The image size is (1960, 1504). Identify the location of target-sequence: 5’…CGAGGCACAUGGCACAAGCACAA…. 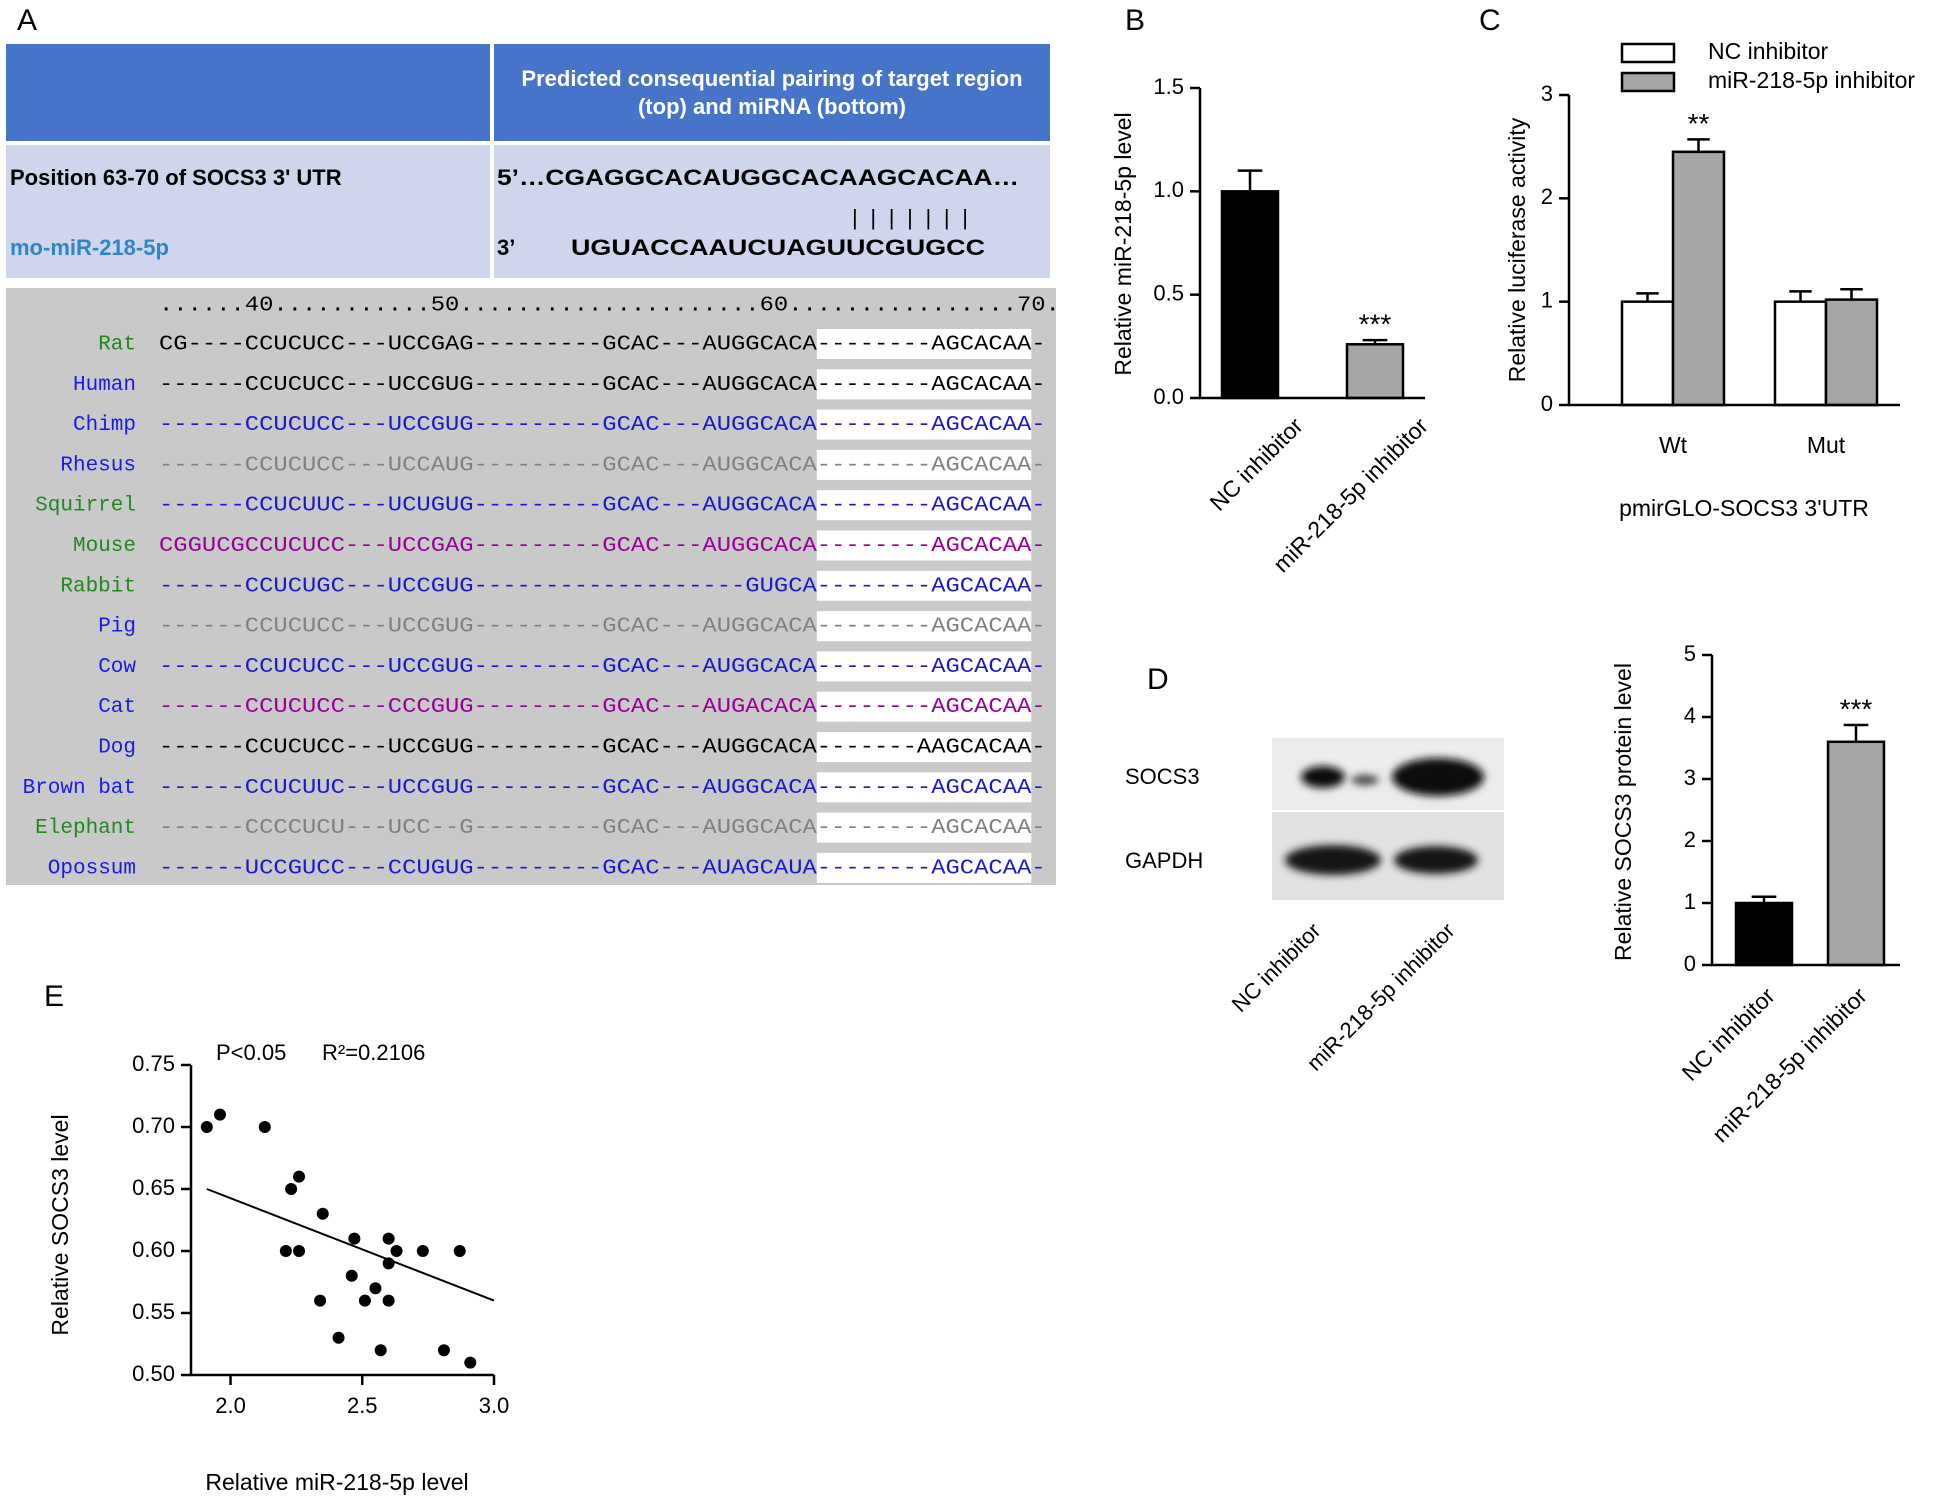
(758, 177).